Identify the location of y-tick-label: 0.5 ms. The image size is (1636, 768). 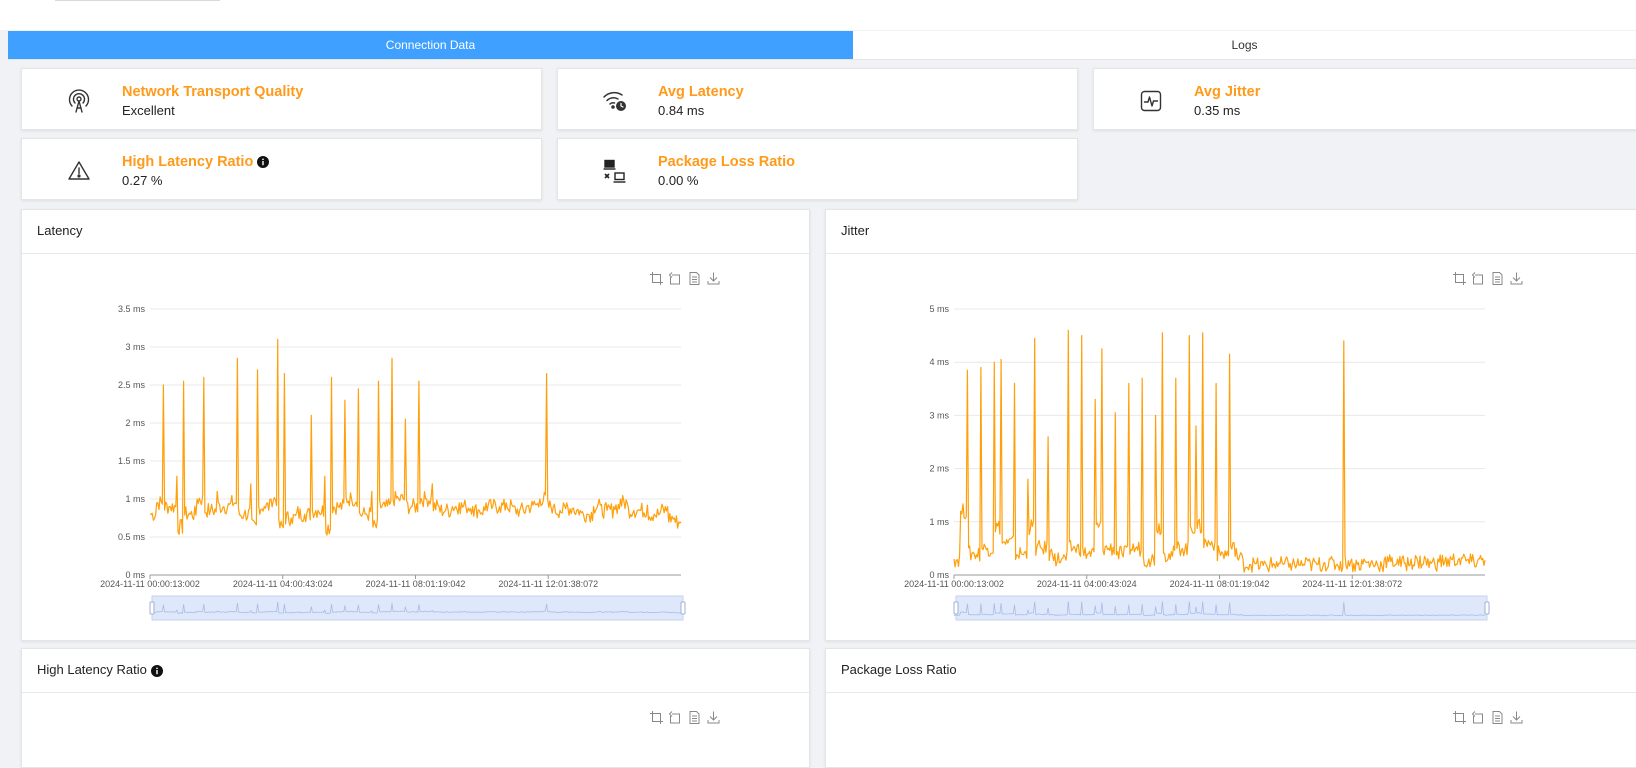
(132, 537).